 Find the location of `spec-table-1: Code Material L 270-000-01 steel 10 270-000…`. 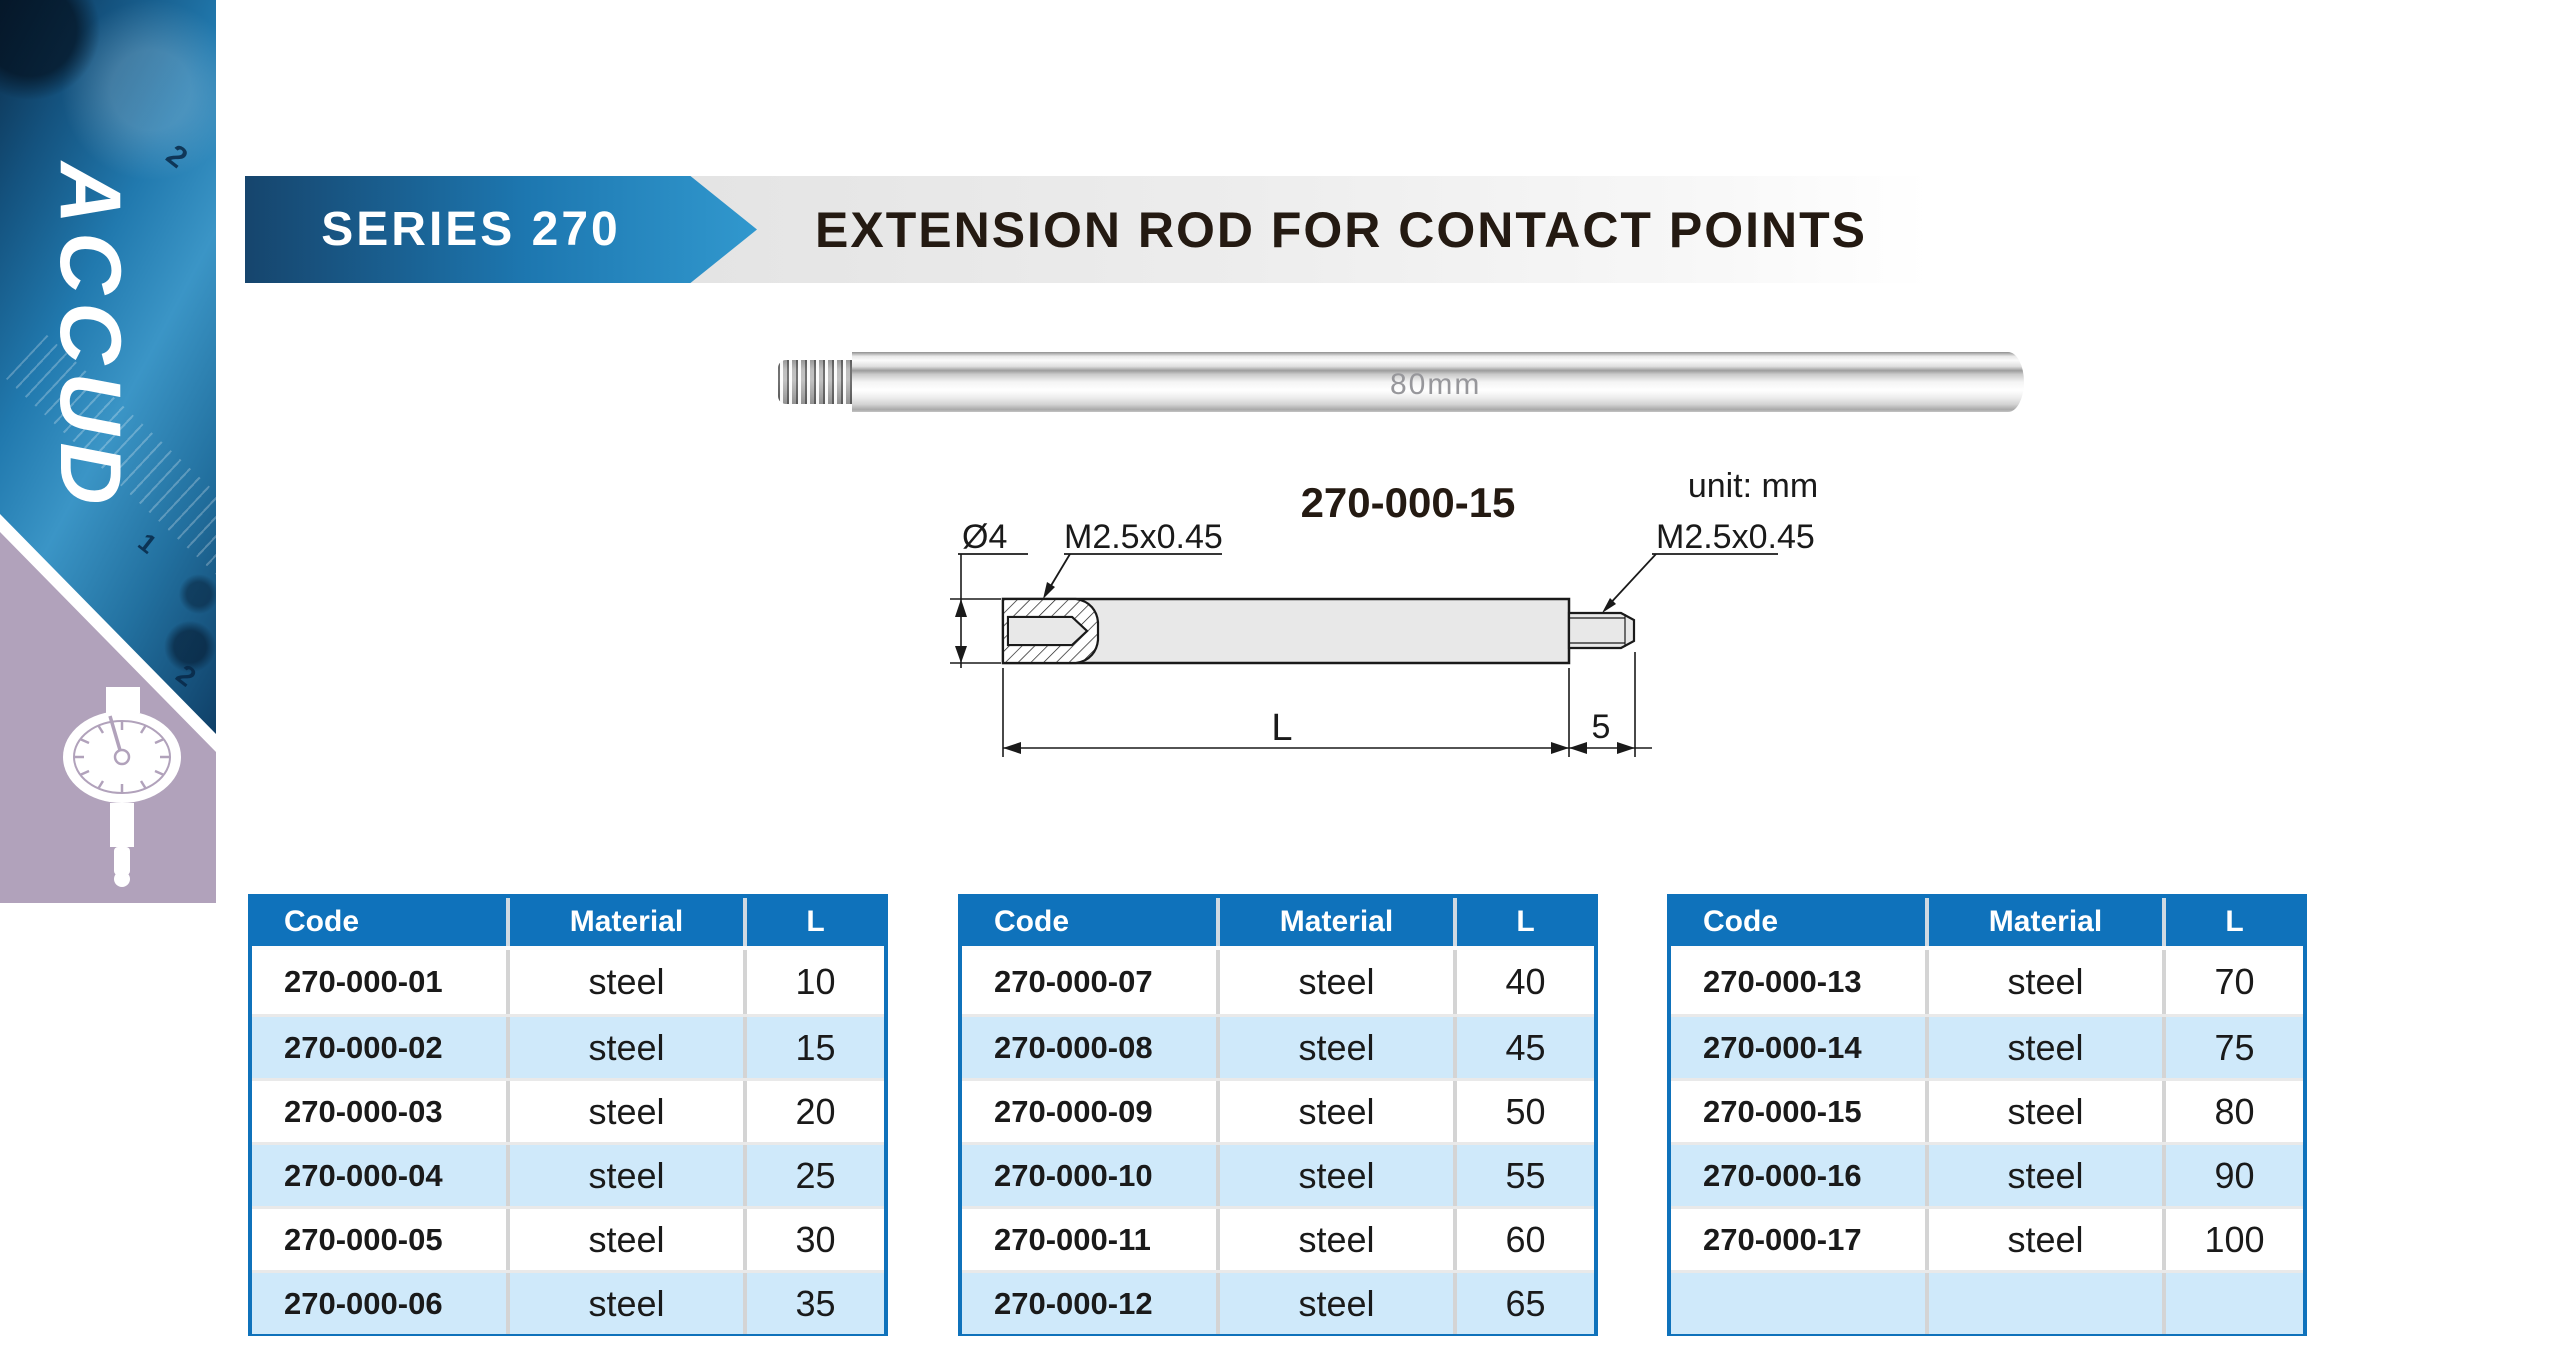

spec-table-1: Code Material L 270-000-01 steel 10 270-000… is located at coordinates (568, 1115).